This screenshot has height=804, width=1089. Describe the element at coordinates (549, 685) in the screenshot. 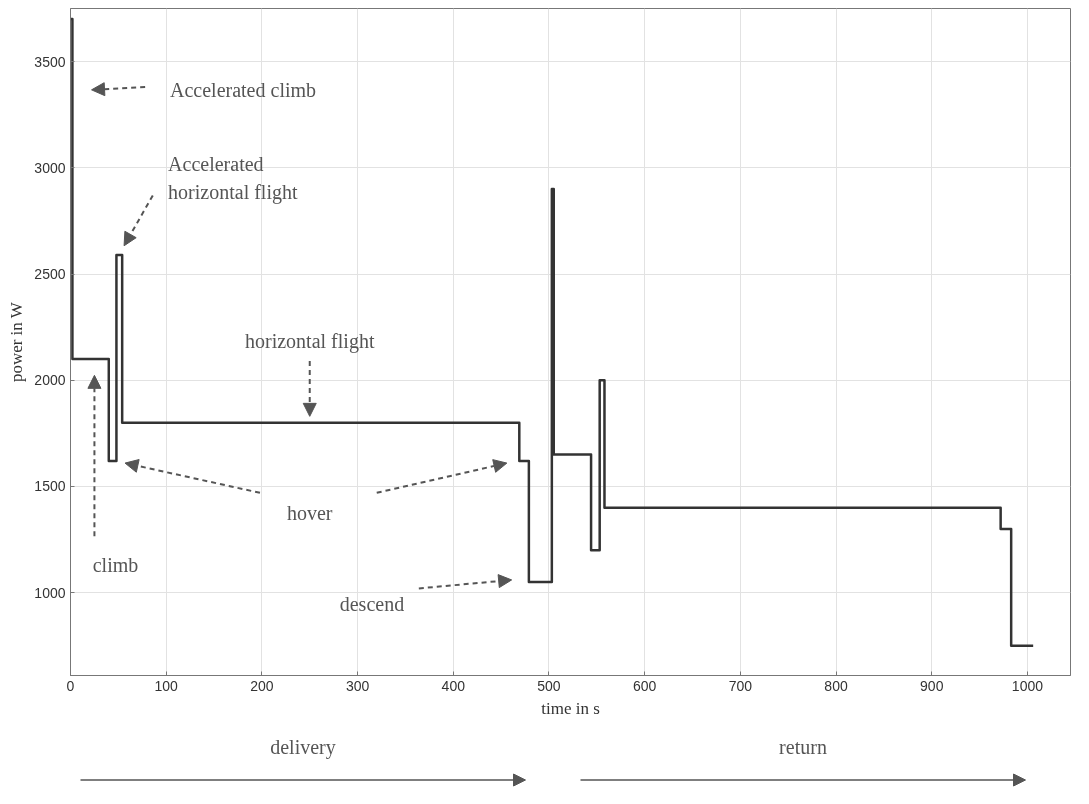

I see `x-tick-label: 500` at that location.